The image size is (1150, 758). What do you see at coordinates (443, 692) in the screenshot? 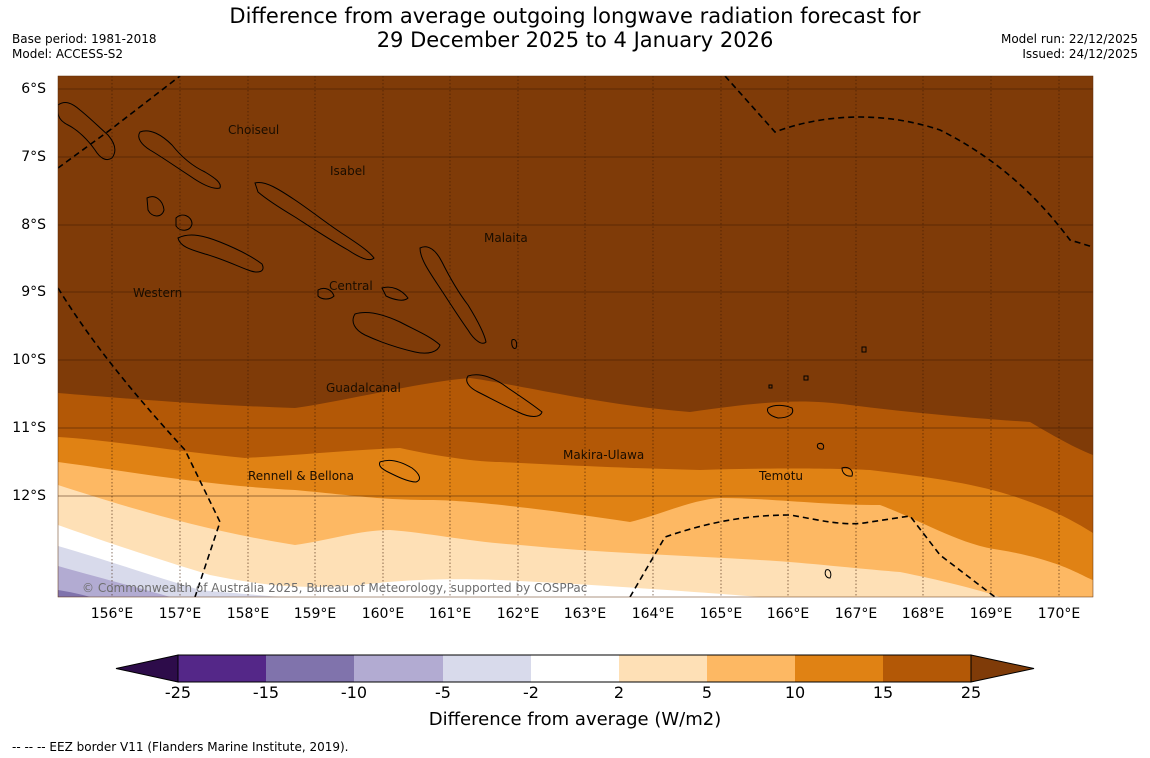
I see `colorbar-label-n5: -5` at bounding box center [443, 692].